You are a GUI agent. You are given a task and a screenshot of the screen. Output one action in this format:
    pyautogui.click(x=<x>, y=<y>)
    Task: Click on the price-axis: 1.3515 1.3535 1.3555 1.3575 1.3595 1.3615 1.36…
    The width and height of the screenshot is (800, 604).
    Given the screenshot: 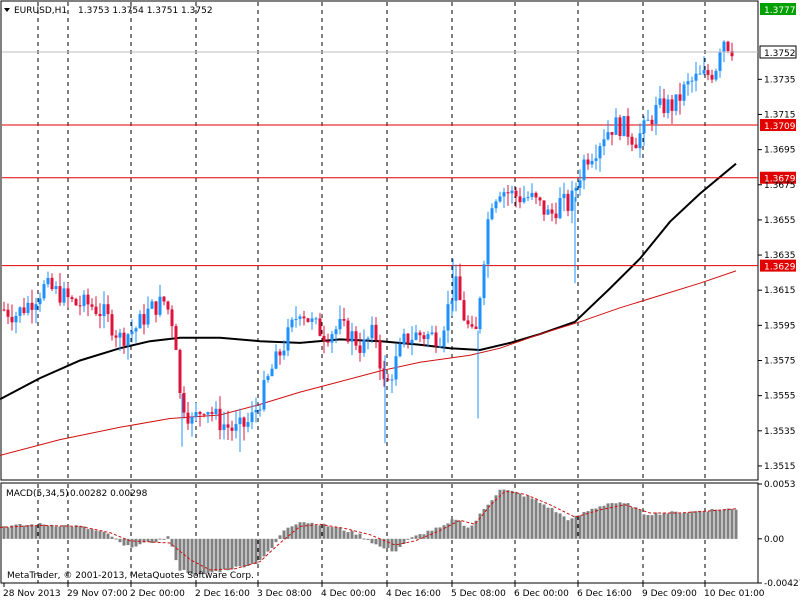 What is the action you would take?
    pyautogui.click(x=777, y=273)
    